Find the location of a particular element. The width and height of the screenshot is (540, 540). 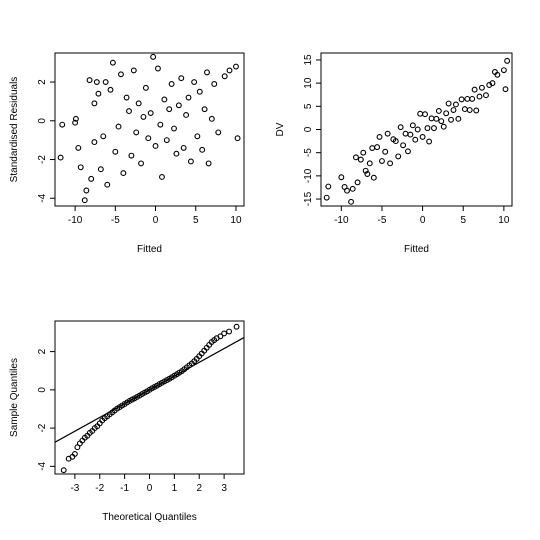

y-axis-label: DV is located at coordinates (280, 129).